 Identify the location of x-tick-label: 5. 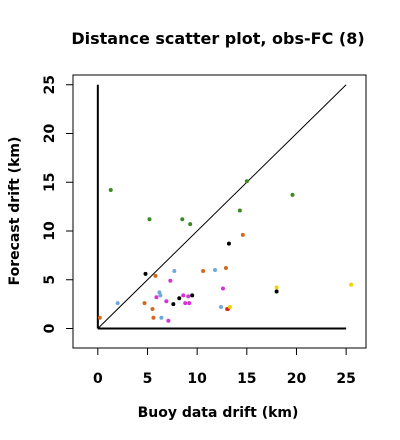
(148, 379).